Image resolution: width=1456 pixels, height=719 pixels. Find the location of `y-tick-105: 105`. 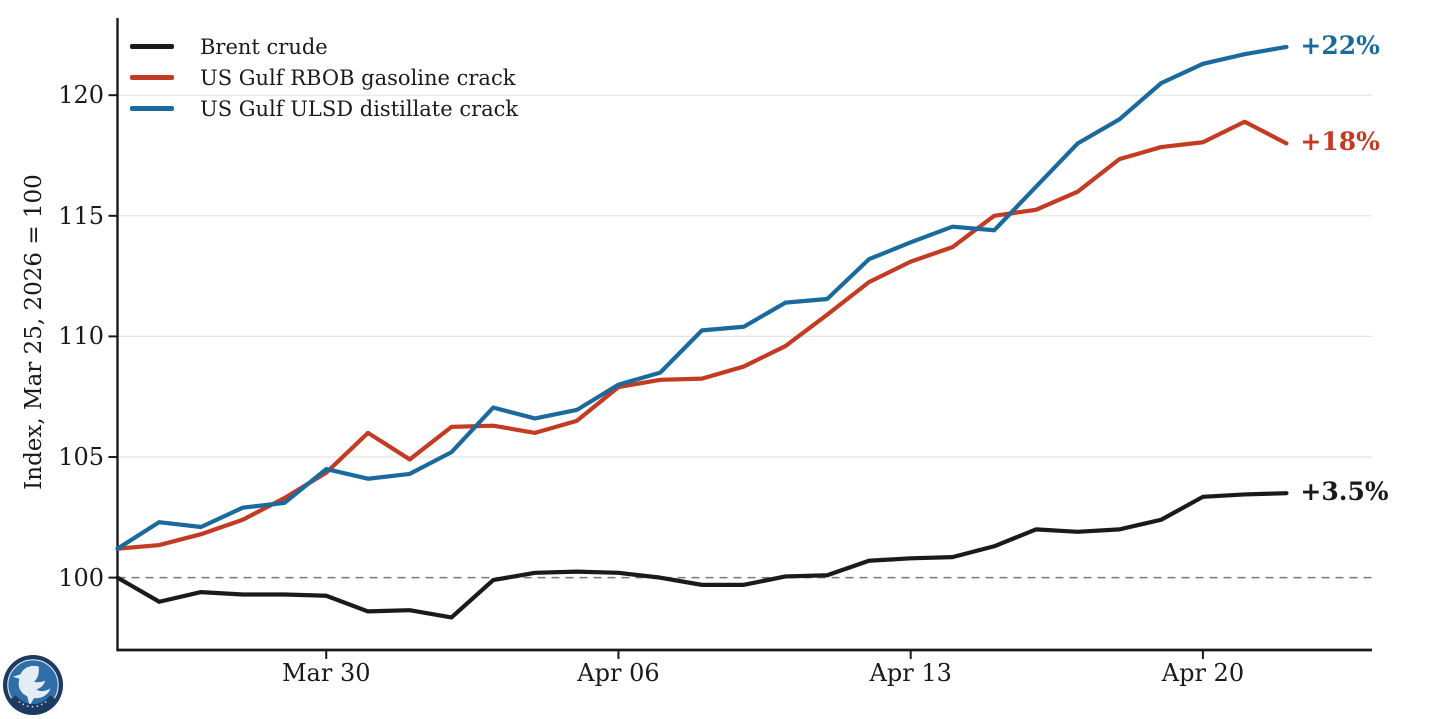

y-tick-105: 105 is located at coordinates (81, 457).